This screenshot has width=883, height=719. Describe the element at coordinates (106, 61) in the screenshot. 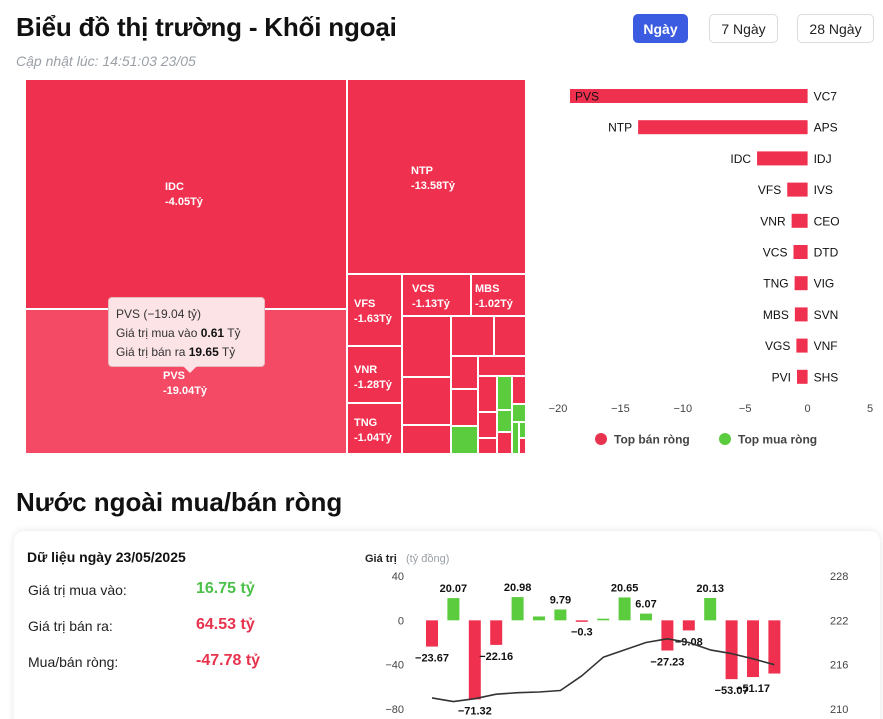

I see `updated-timestamp: Cập nhật lúc: 14:51:03 23/05` at that location.